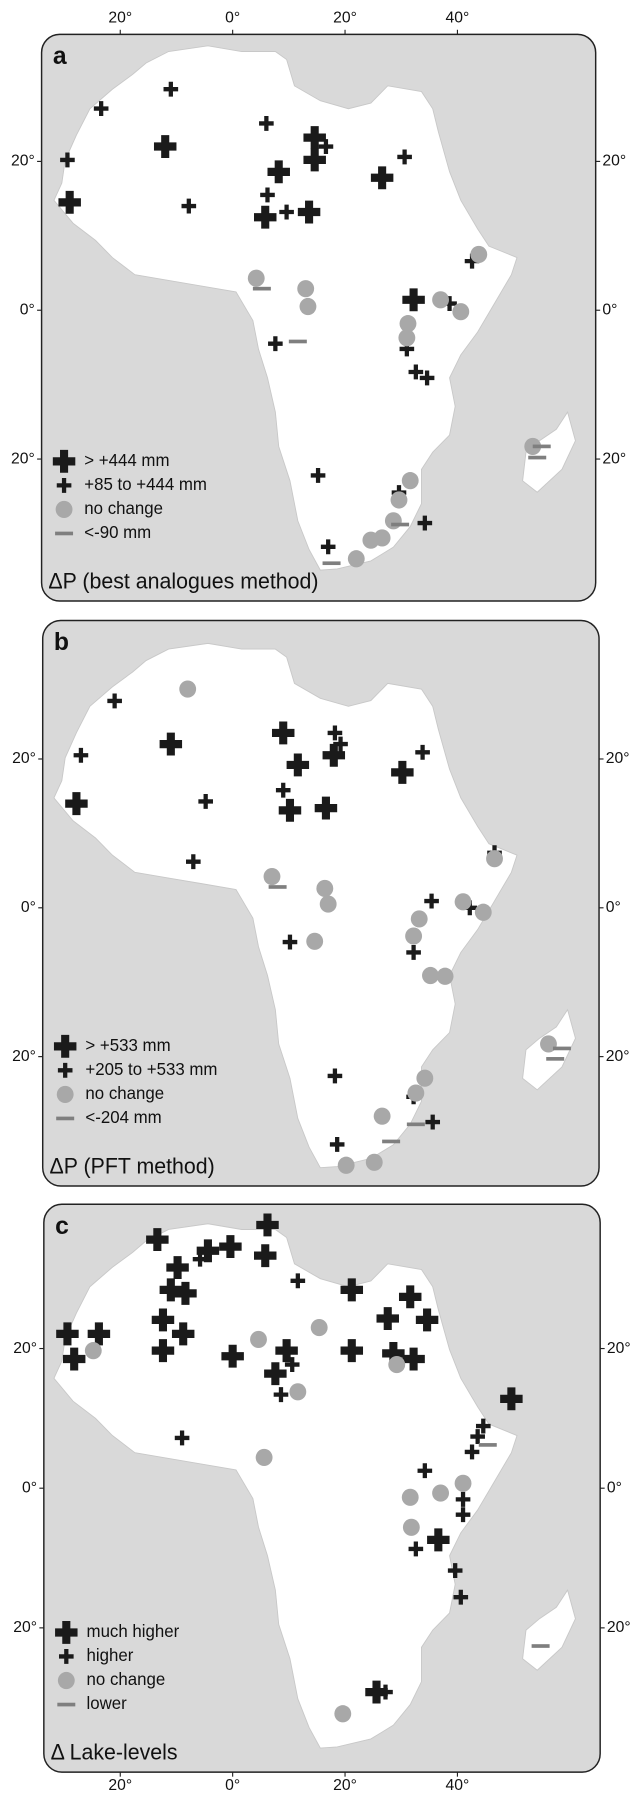  Describe the element at coordinates (232, 1785) in the screenshot. I see `x-tick-label: 0°` at that location.